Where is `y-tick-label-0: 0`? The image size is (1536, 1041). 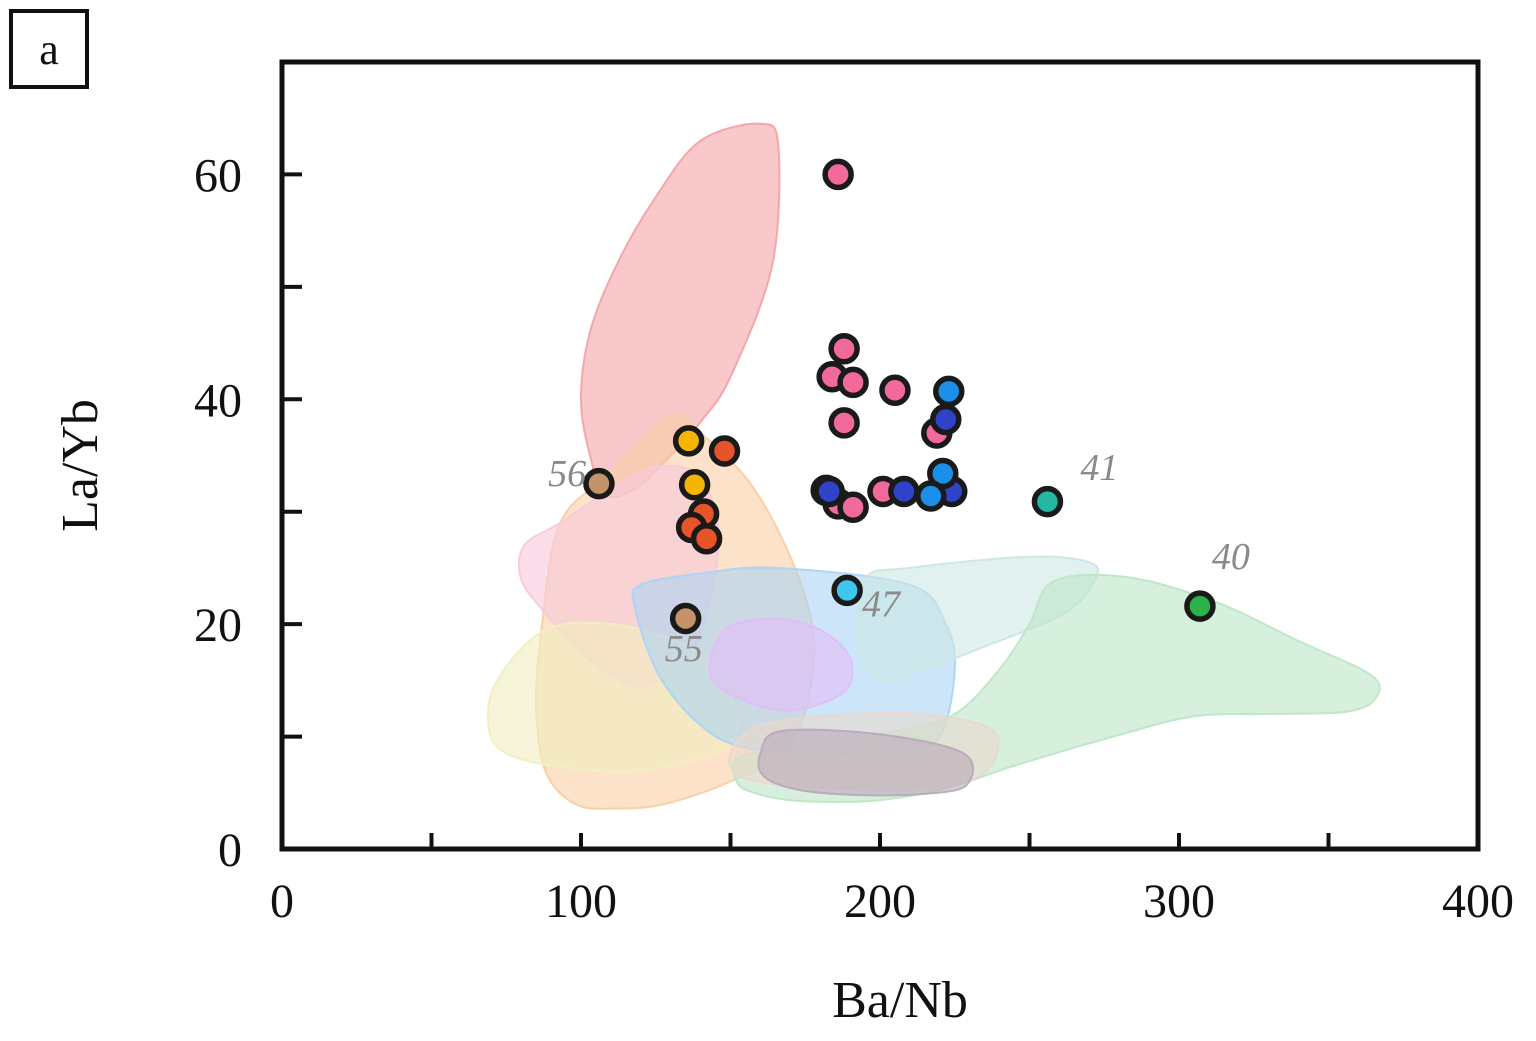
y-tick-label-0: 0 is located at coordinates (230, 850).